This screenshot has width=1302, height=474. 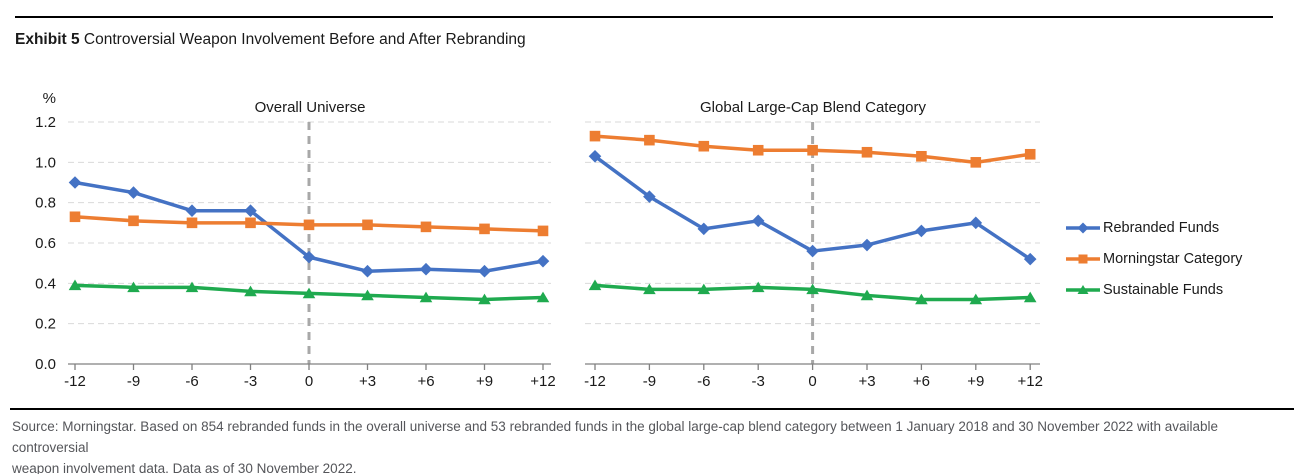 I want to click on svg-text: 0.4, so click(x=45, y=283).